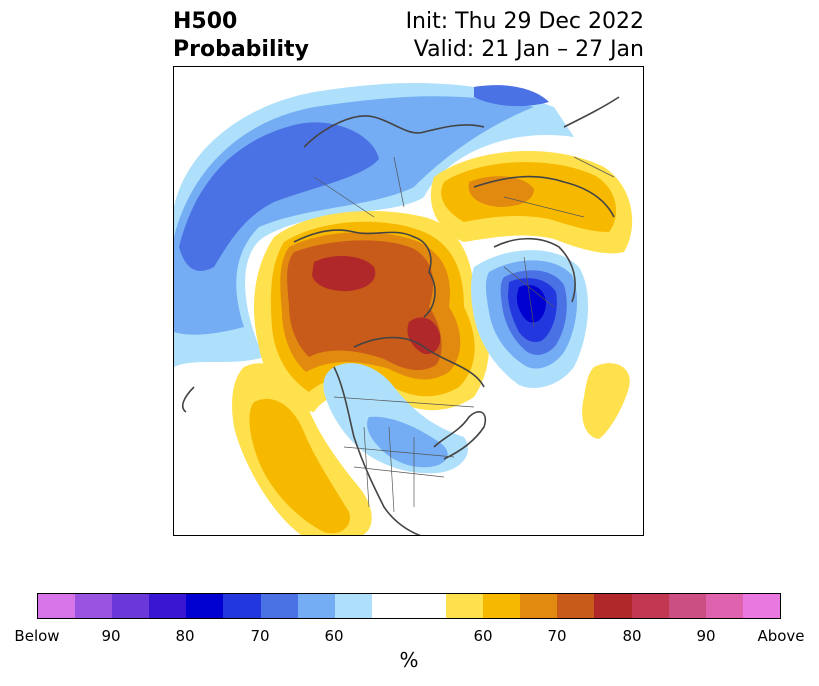 This screenshot has height=686, width=819. Describe the element at coordinates (528, 49) in the screenshot. I see `valid-range: Valid: 21 Jan – 27 Jan` at that location.